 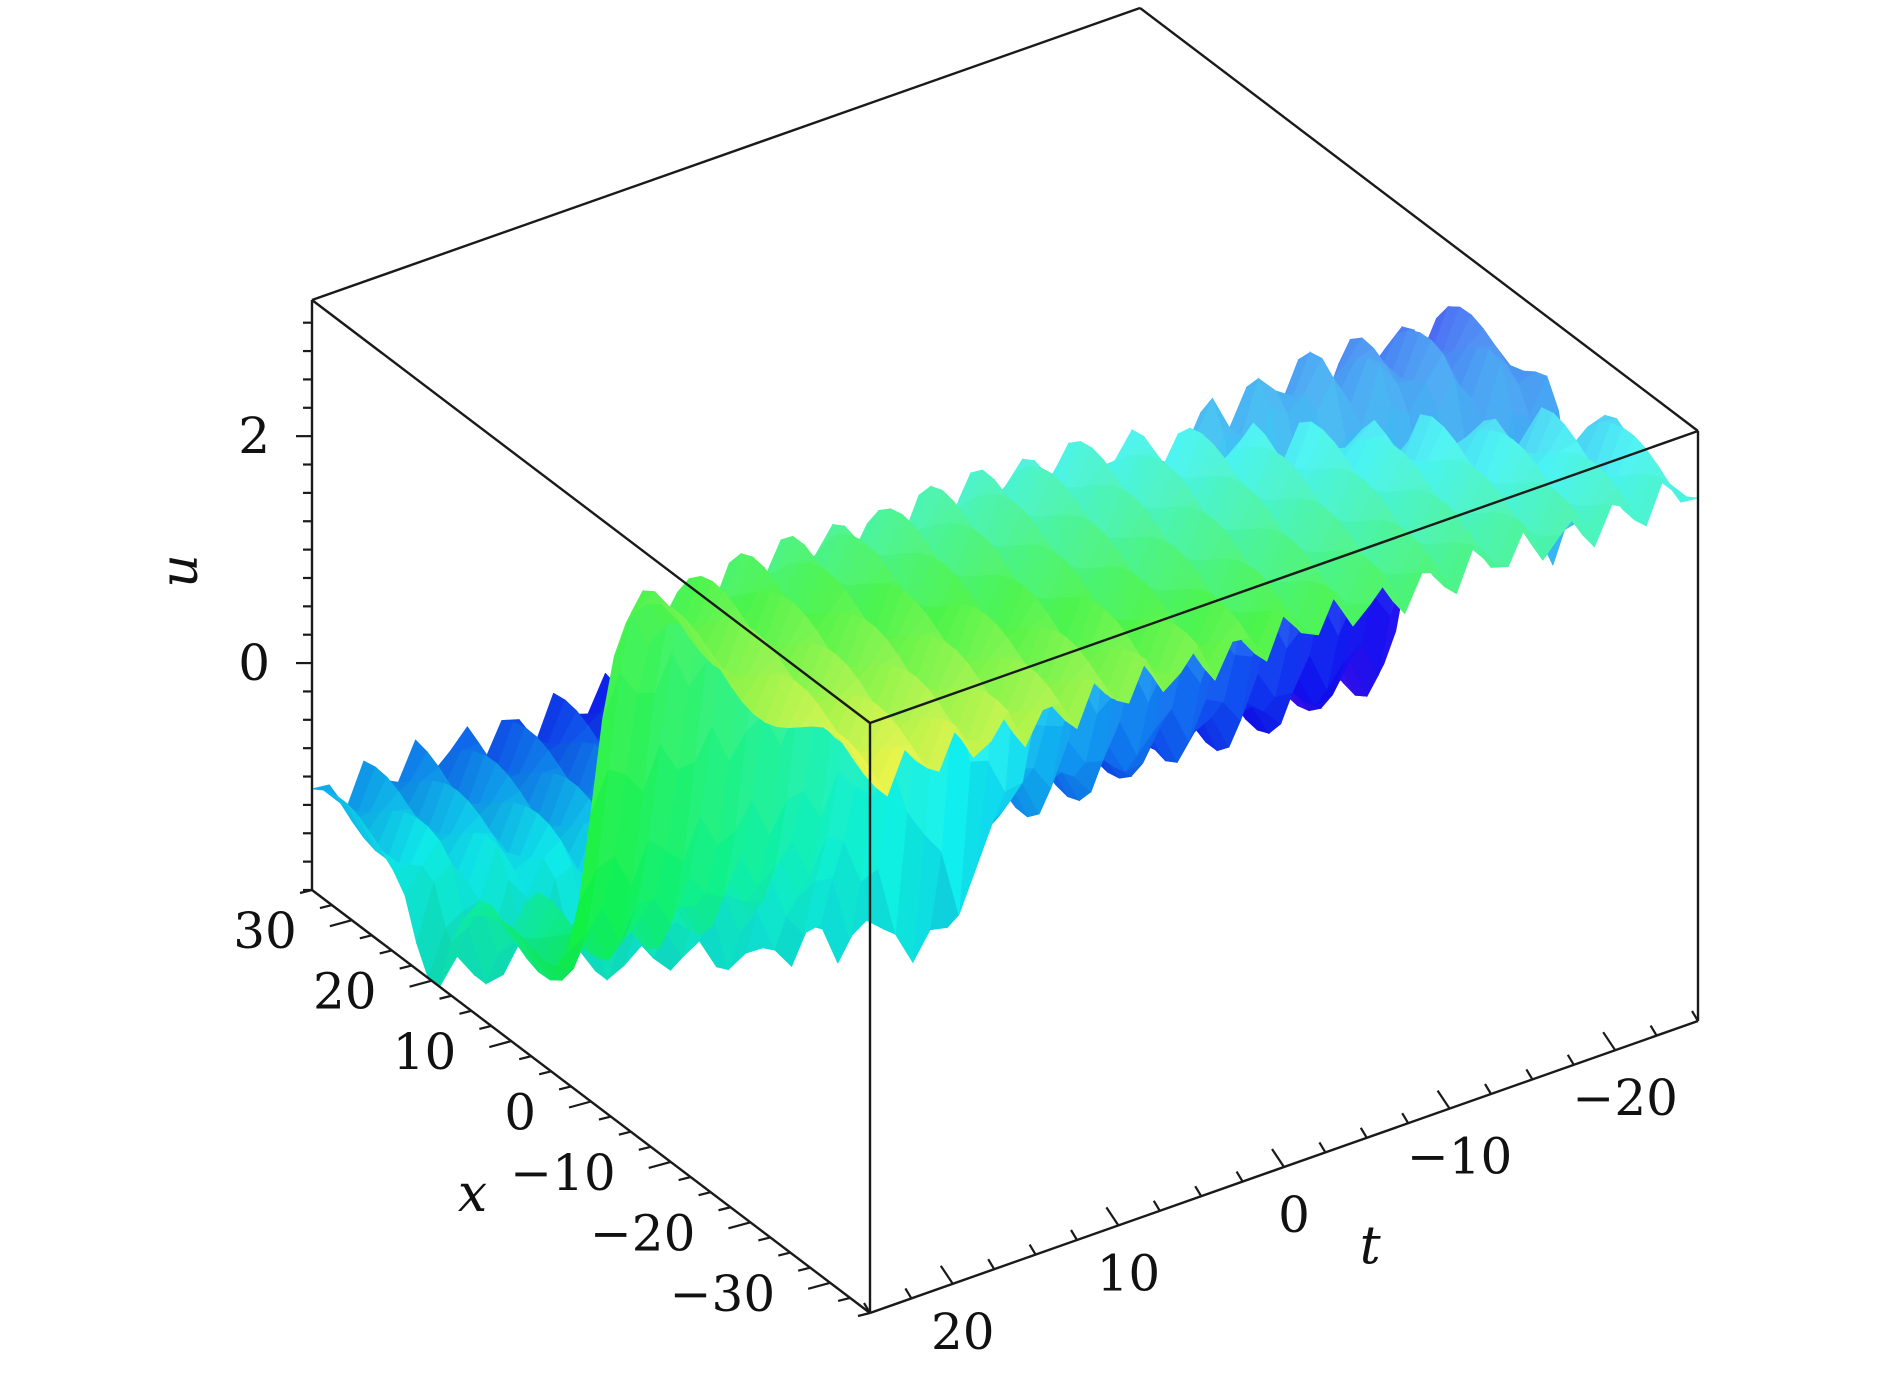 What do you see at coordinates (265, 931) in the screenshot?
I see `x-tick-label: 30` at bounding box center [265, 931].